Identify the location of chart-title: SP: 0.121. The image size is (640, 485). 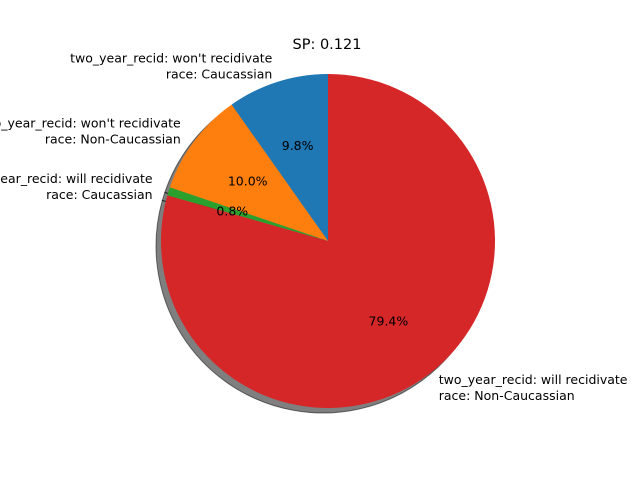
(327, 45).